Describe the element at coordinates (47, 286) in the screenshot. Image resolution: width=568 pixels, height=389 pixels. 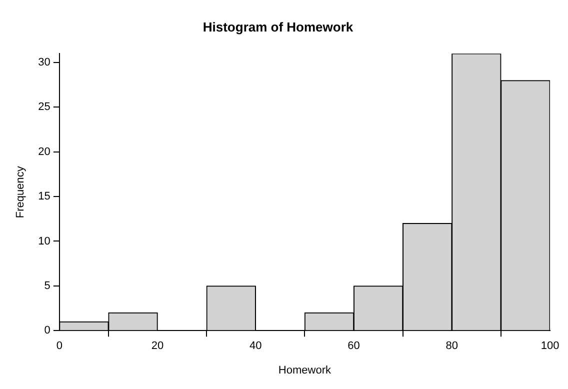
I see `y-tick-label: 5` at that location.